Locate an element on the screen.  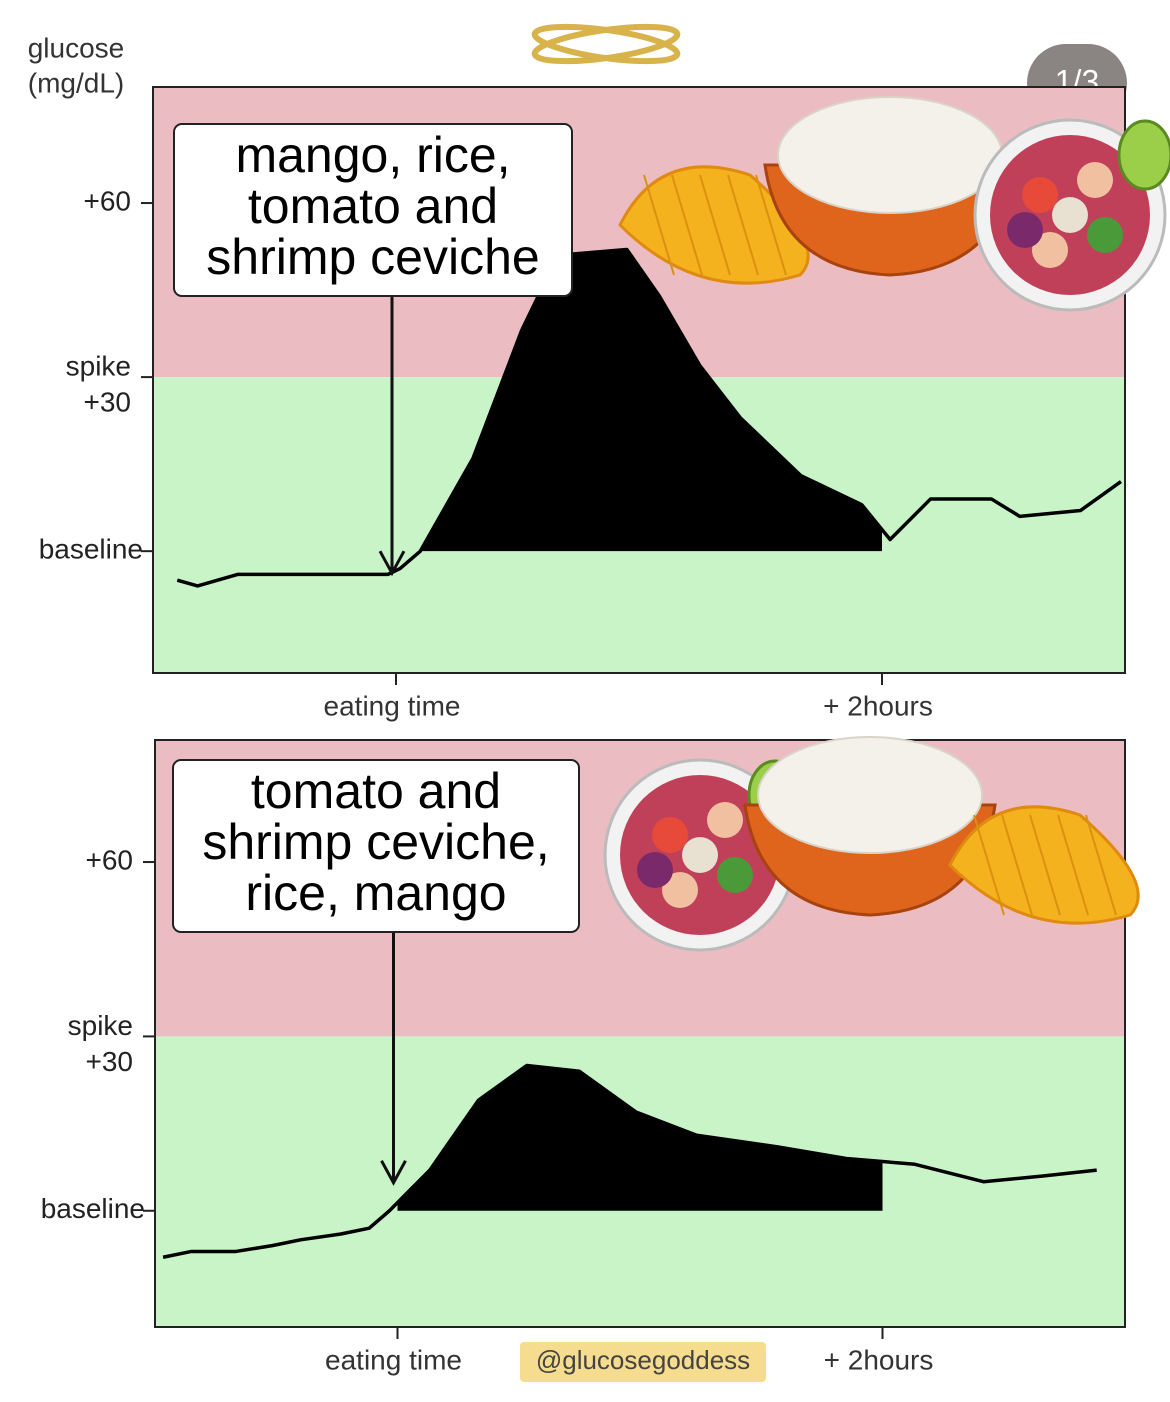
annotation-text: shrimp ceviche is located at coordinates (372, 257).